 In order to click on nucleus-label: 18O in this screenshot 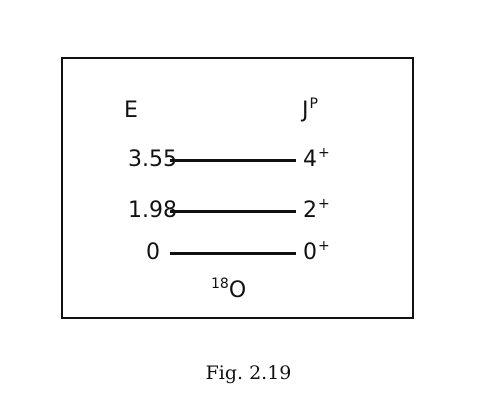, I will do `click(228, 290)`.